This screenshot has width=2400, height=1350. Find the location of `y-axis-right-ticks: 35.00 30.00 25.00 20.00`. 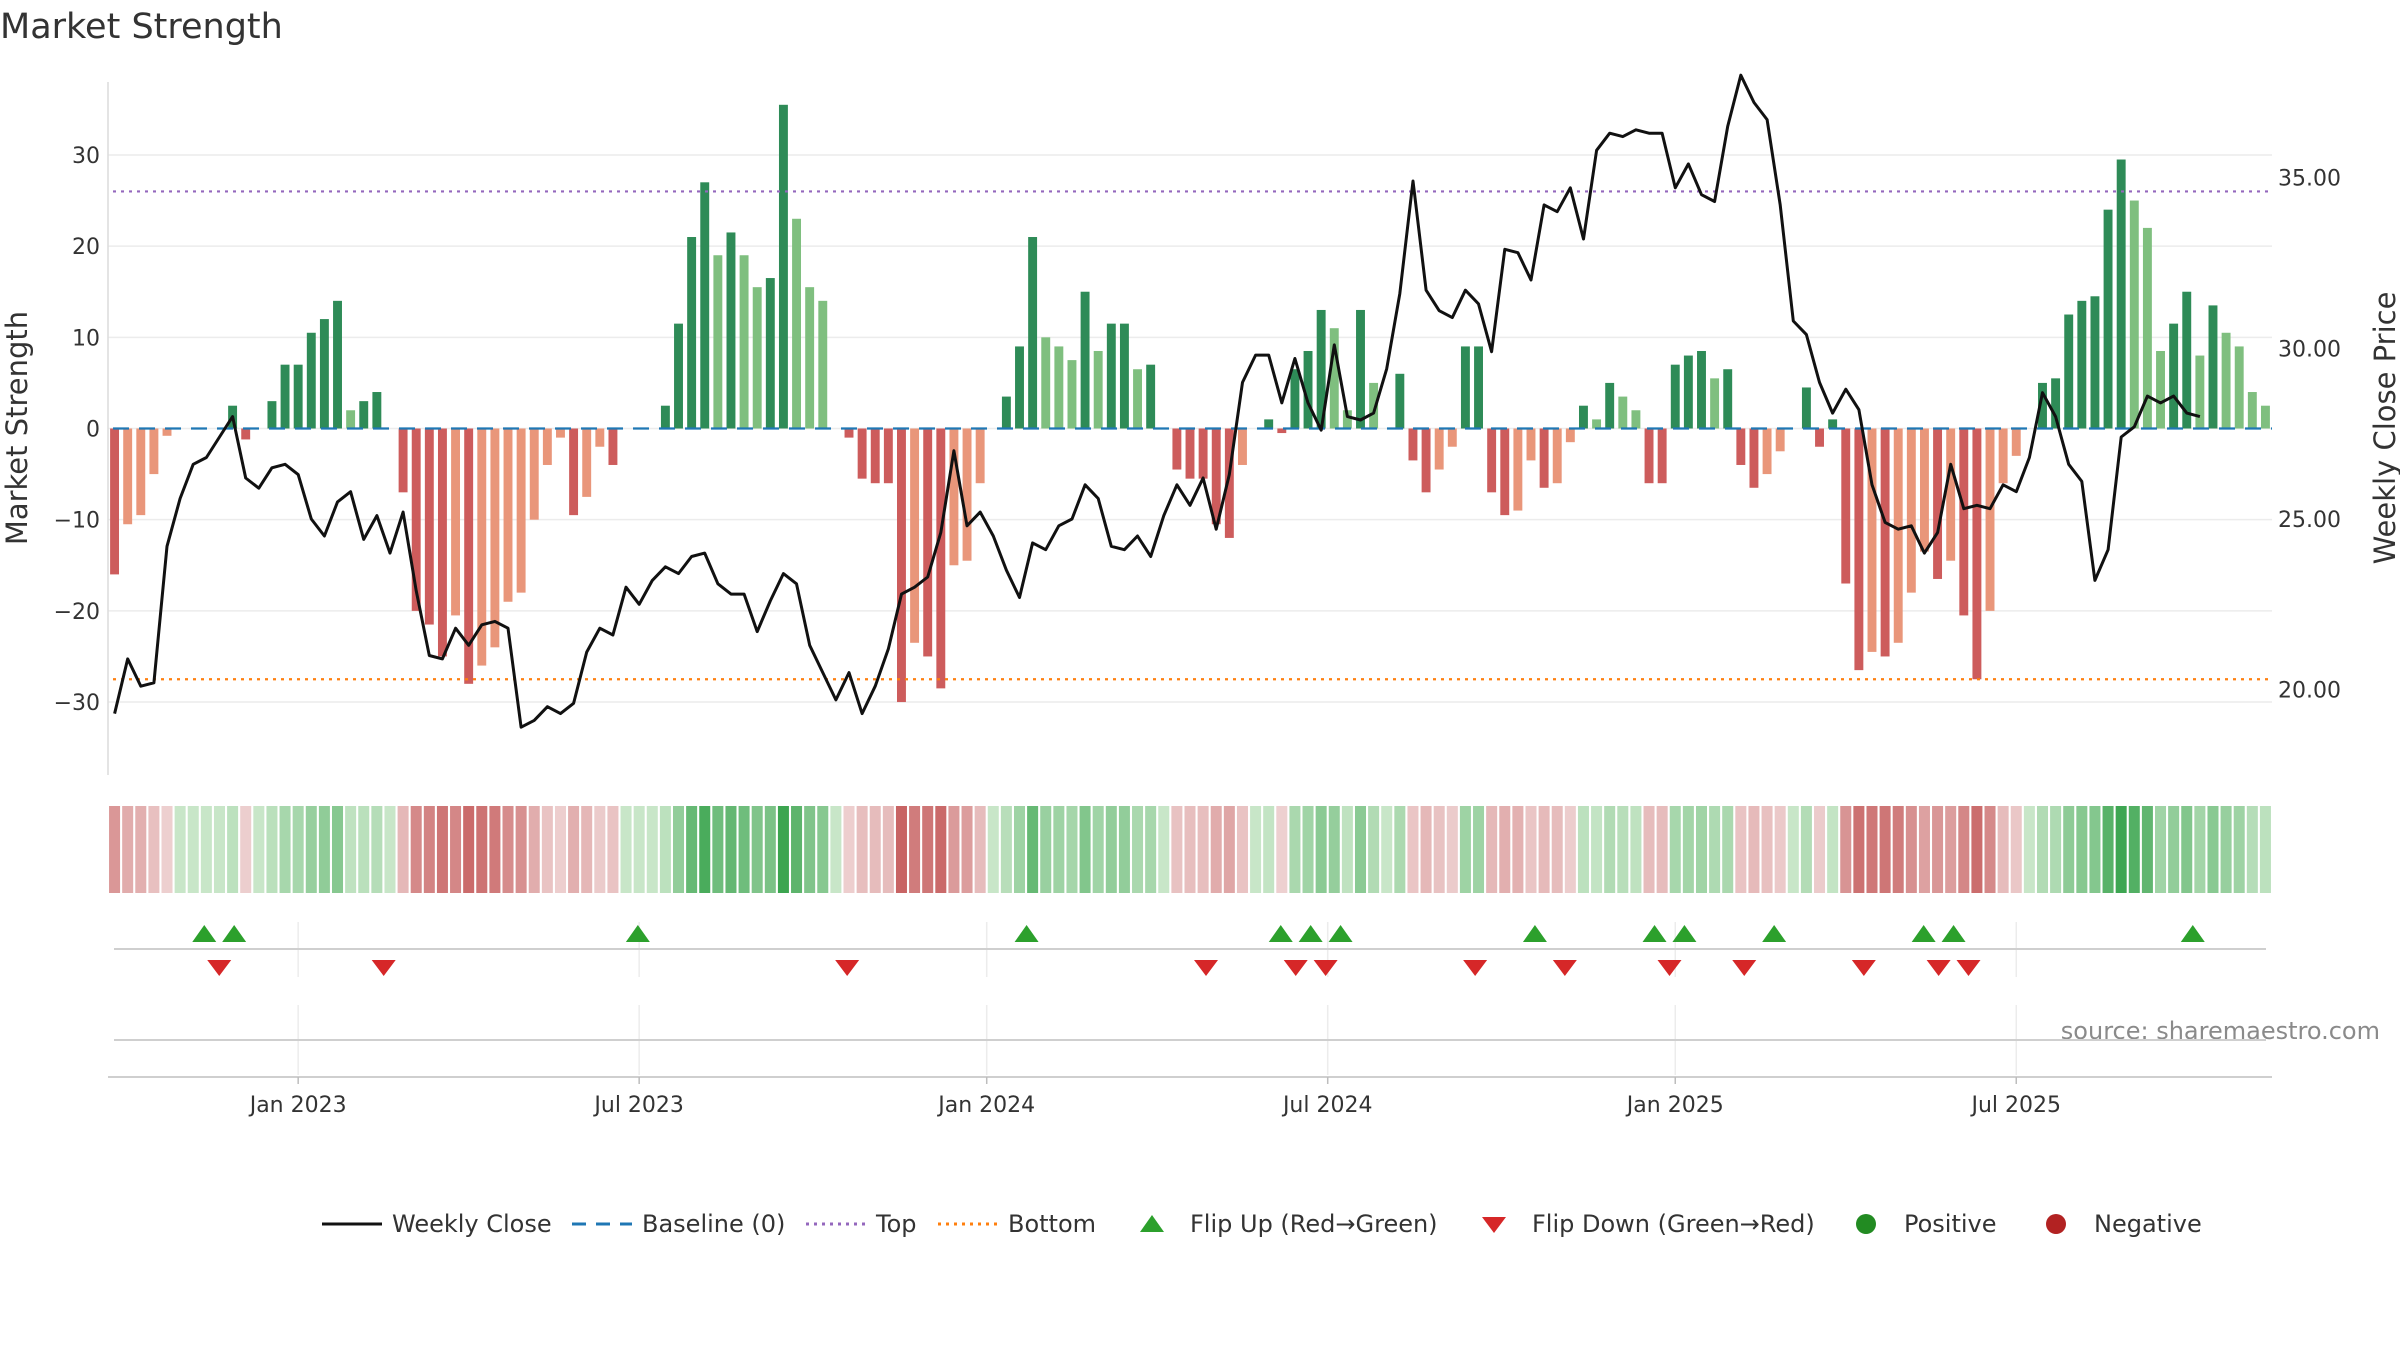

y-axis-right-ticks: 35.00 30.00 25.00 20.00 is located at coordinates (2309, 435).